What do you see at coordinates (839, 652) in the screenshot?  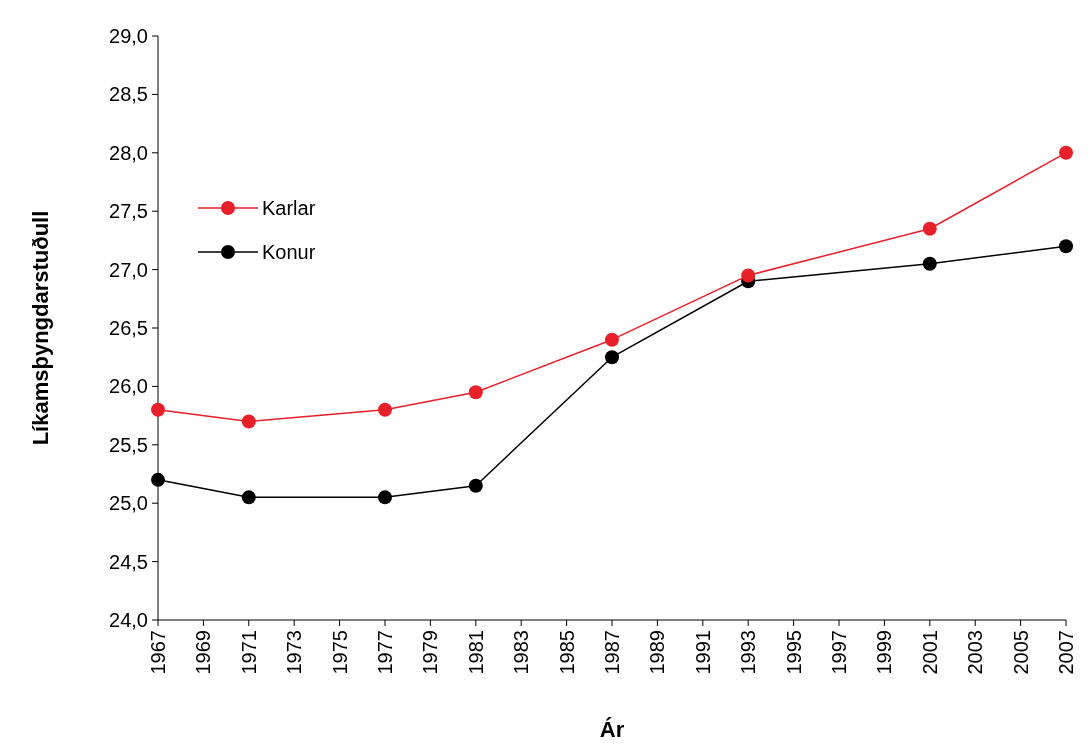 I see `x-tick-label: 1997` at bounding box center [839, 652].